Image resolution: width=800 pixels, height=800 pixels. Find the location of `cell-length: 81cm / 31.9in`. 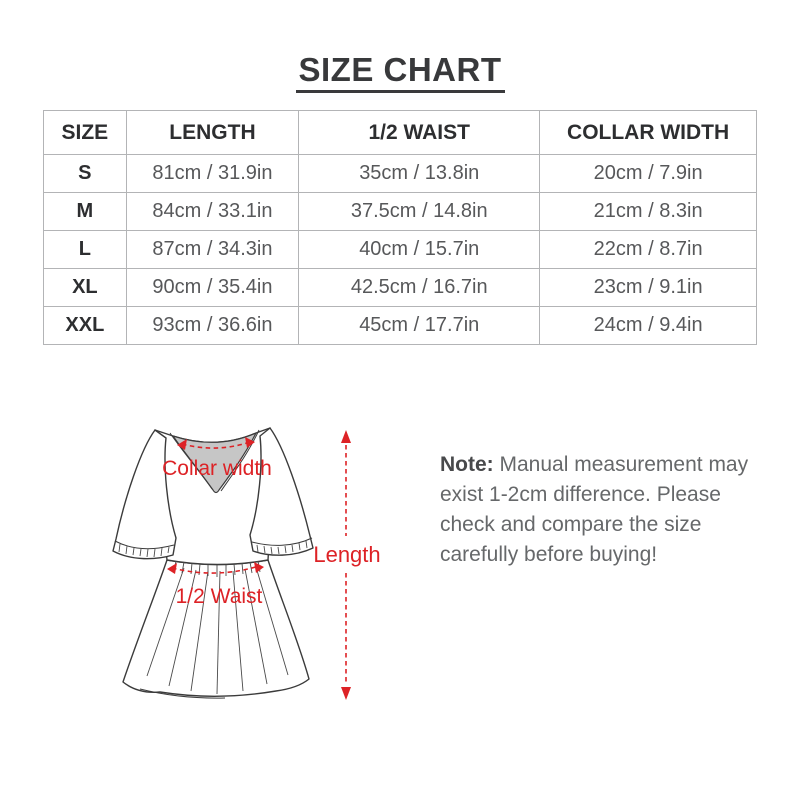

cell-length: 81cm / 31.9in is located at coordinates (212, 173).